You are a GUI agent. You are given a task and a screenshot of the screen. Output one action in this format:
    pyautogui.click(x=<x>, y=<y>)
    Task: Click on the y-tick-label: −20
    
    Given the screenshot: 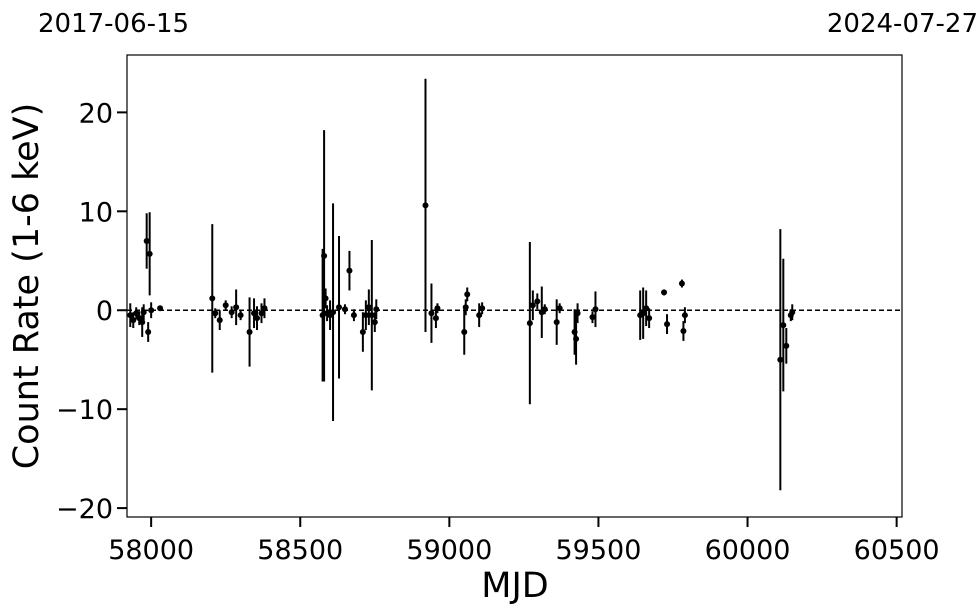 What is the action you would take?
    pyautogui.click(x=84, y=509)
    